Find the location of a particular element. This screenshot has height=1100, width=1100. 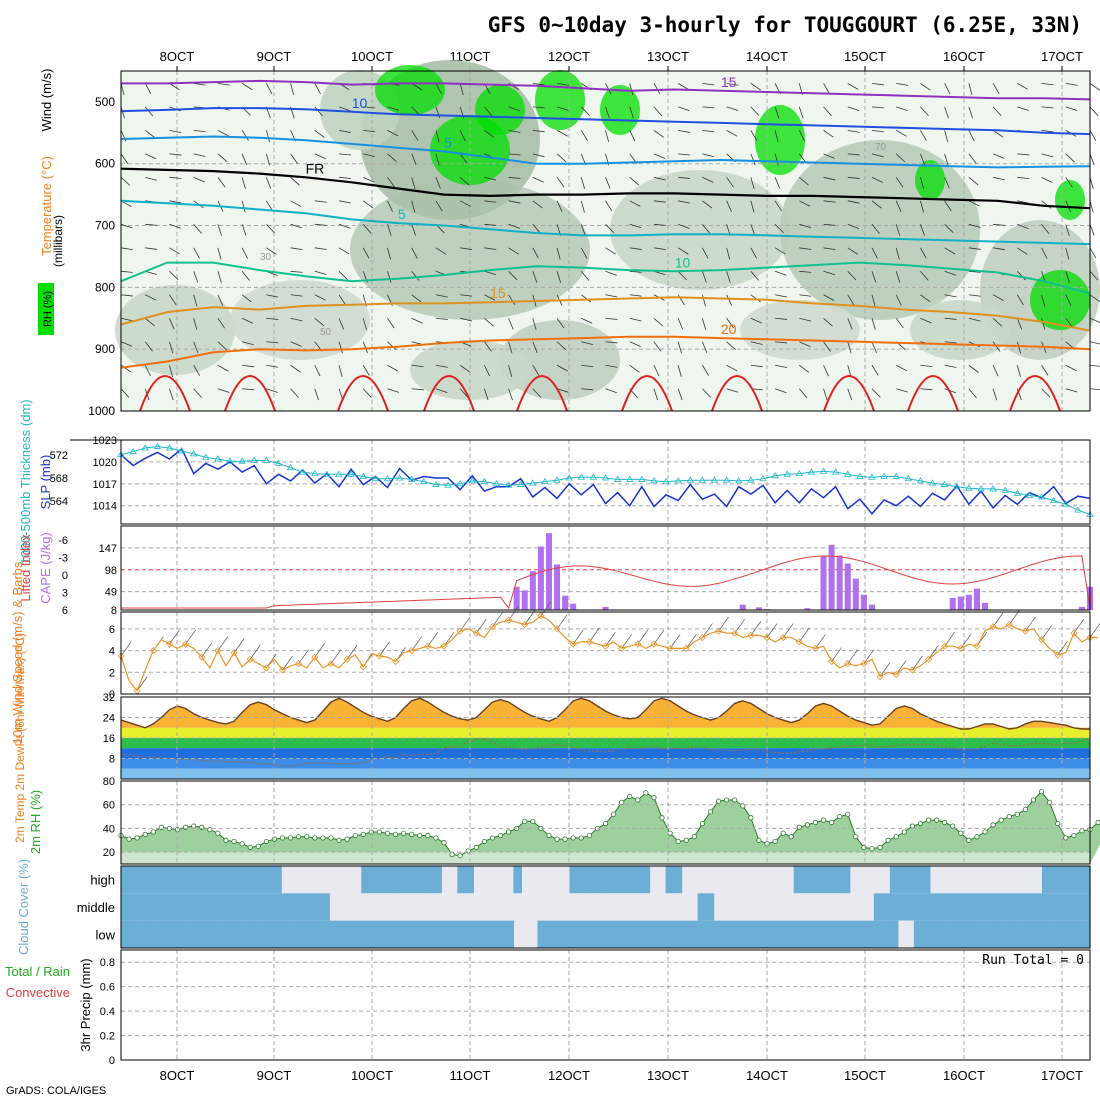

slp-tick-2: 1020 is located at coordinates (105, 463).